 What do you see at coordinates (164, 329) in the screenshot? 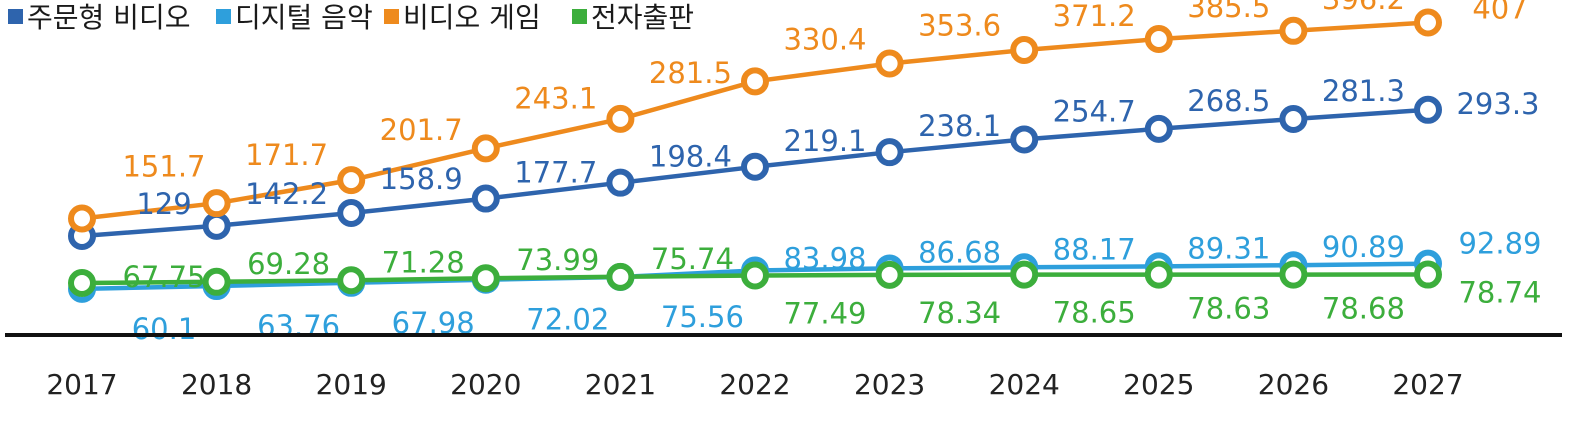
I see `data-label-1: 60.1` at bounding box center [164, 329].